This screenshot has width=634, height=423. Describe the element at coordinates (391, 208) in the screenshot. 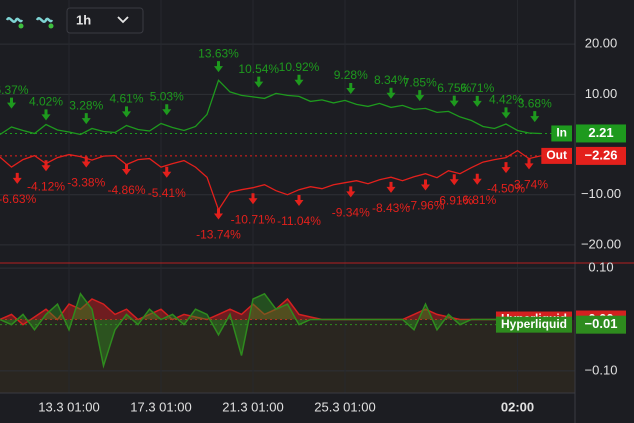

I see `annotation-label: -8.43%` at that location.